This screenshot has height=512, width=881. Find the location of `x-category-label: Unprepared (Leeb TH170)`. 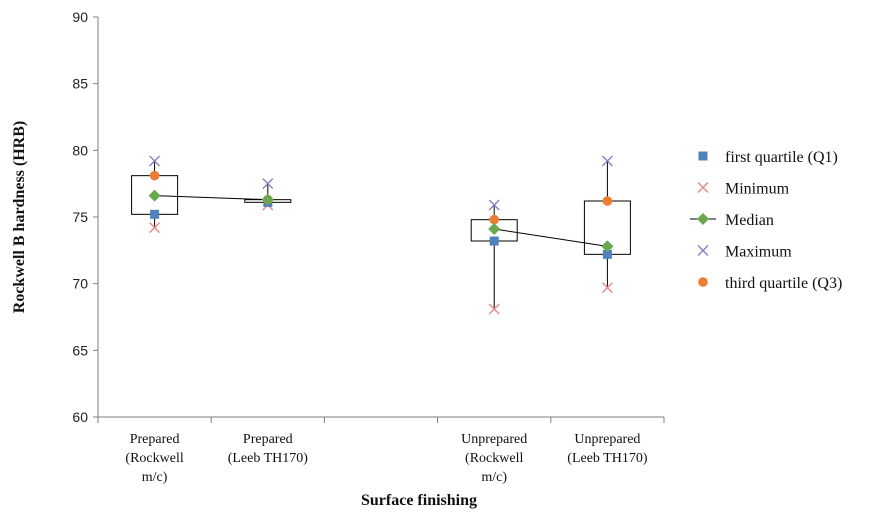

x-category-label: Unprepared (Leeb TH170) is located at coordinates (607, 449).